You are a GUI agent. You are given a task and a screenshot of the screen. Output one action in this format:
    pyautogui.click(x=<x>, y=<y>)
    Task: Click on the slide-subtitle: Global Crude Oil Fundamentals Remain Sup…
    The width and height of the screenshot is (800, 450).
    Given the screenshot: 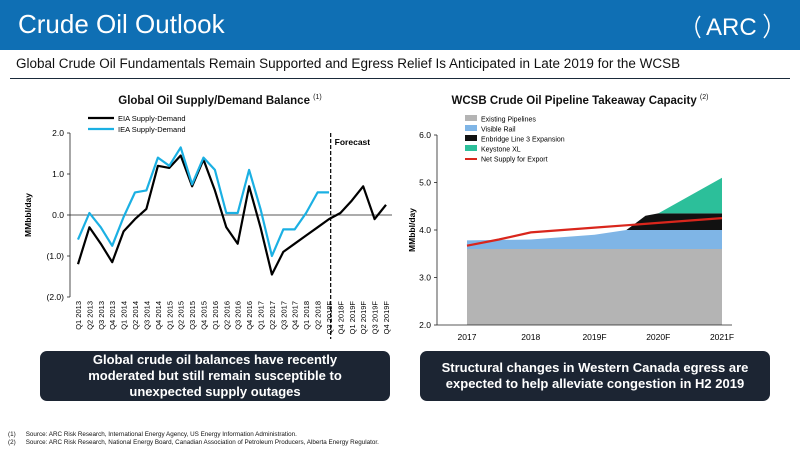 What is the action you would take?
    pyautogui.click(x=348, y=63)
    